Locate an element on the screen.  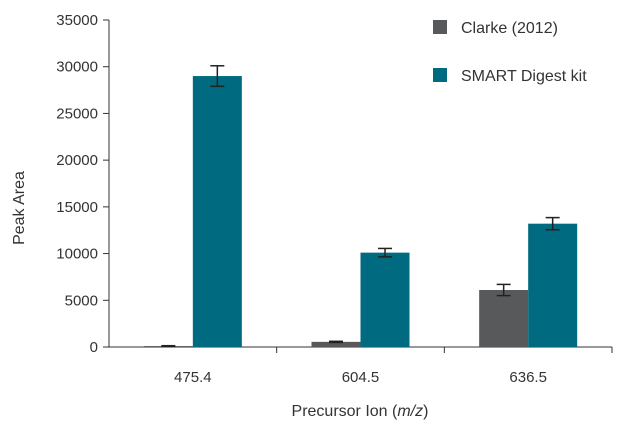
x-axis-title-prefix: Precursor Ion ( is located at coordinates (345, 411).